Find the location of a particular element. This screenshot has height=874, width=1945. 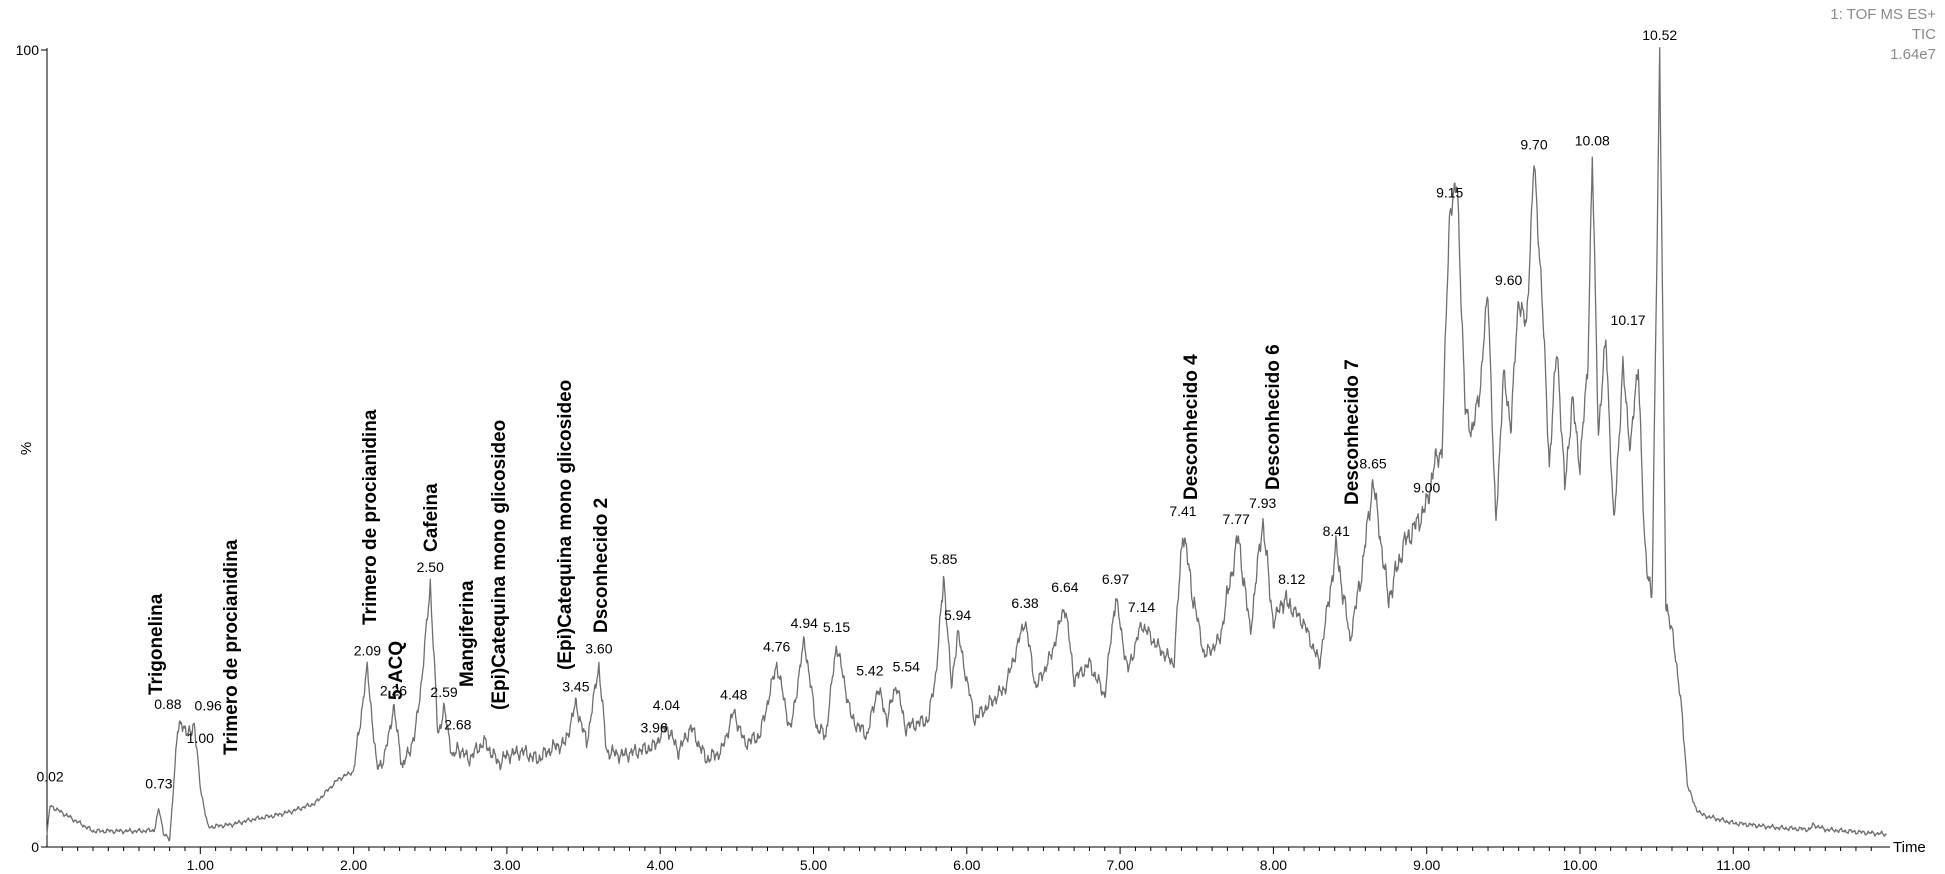

x-tick-label: 5.00 is located at coordinates (813, 865).